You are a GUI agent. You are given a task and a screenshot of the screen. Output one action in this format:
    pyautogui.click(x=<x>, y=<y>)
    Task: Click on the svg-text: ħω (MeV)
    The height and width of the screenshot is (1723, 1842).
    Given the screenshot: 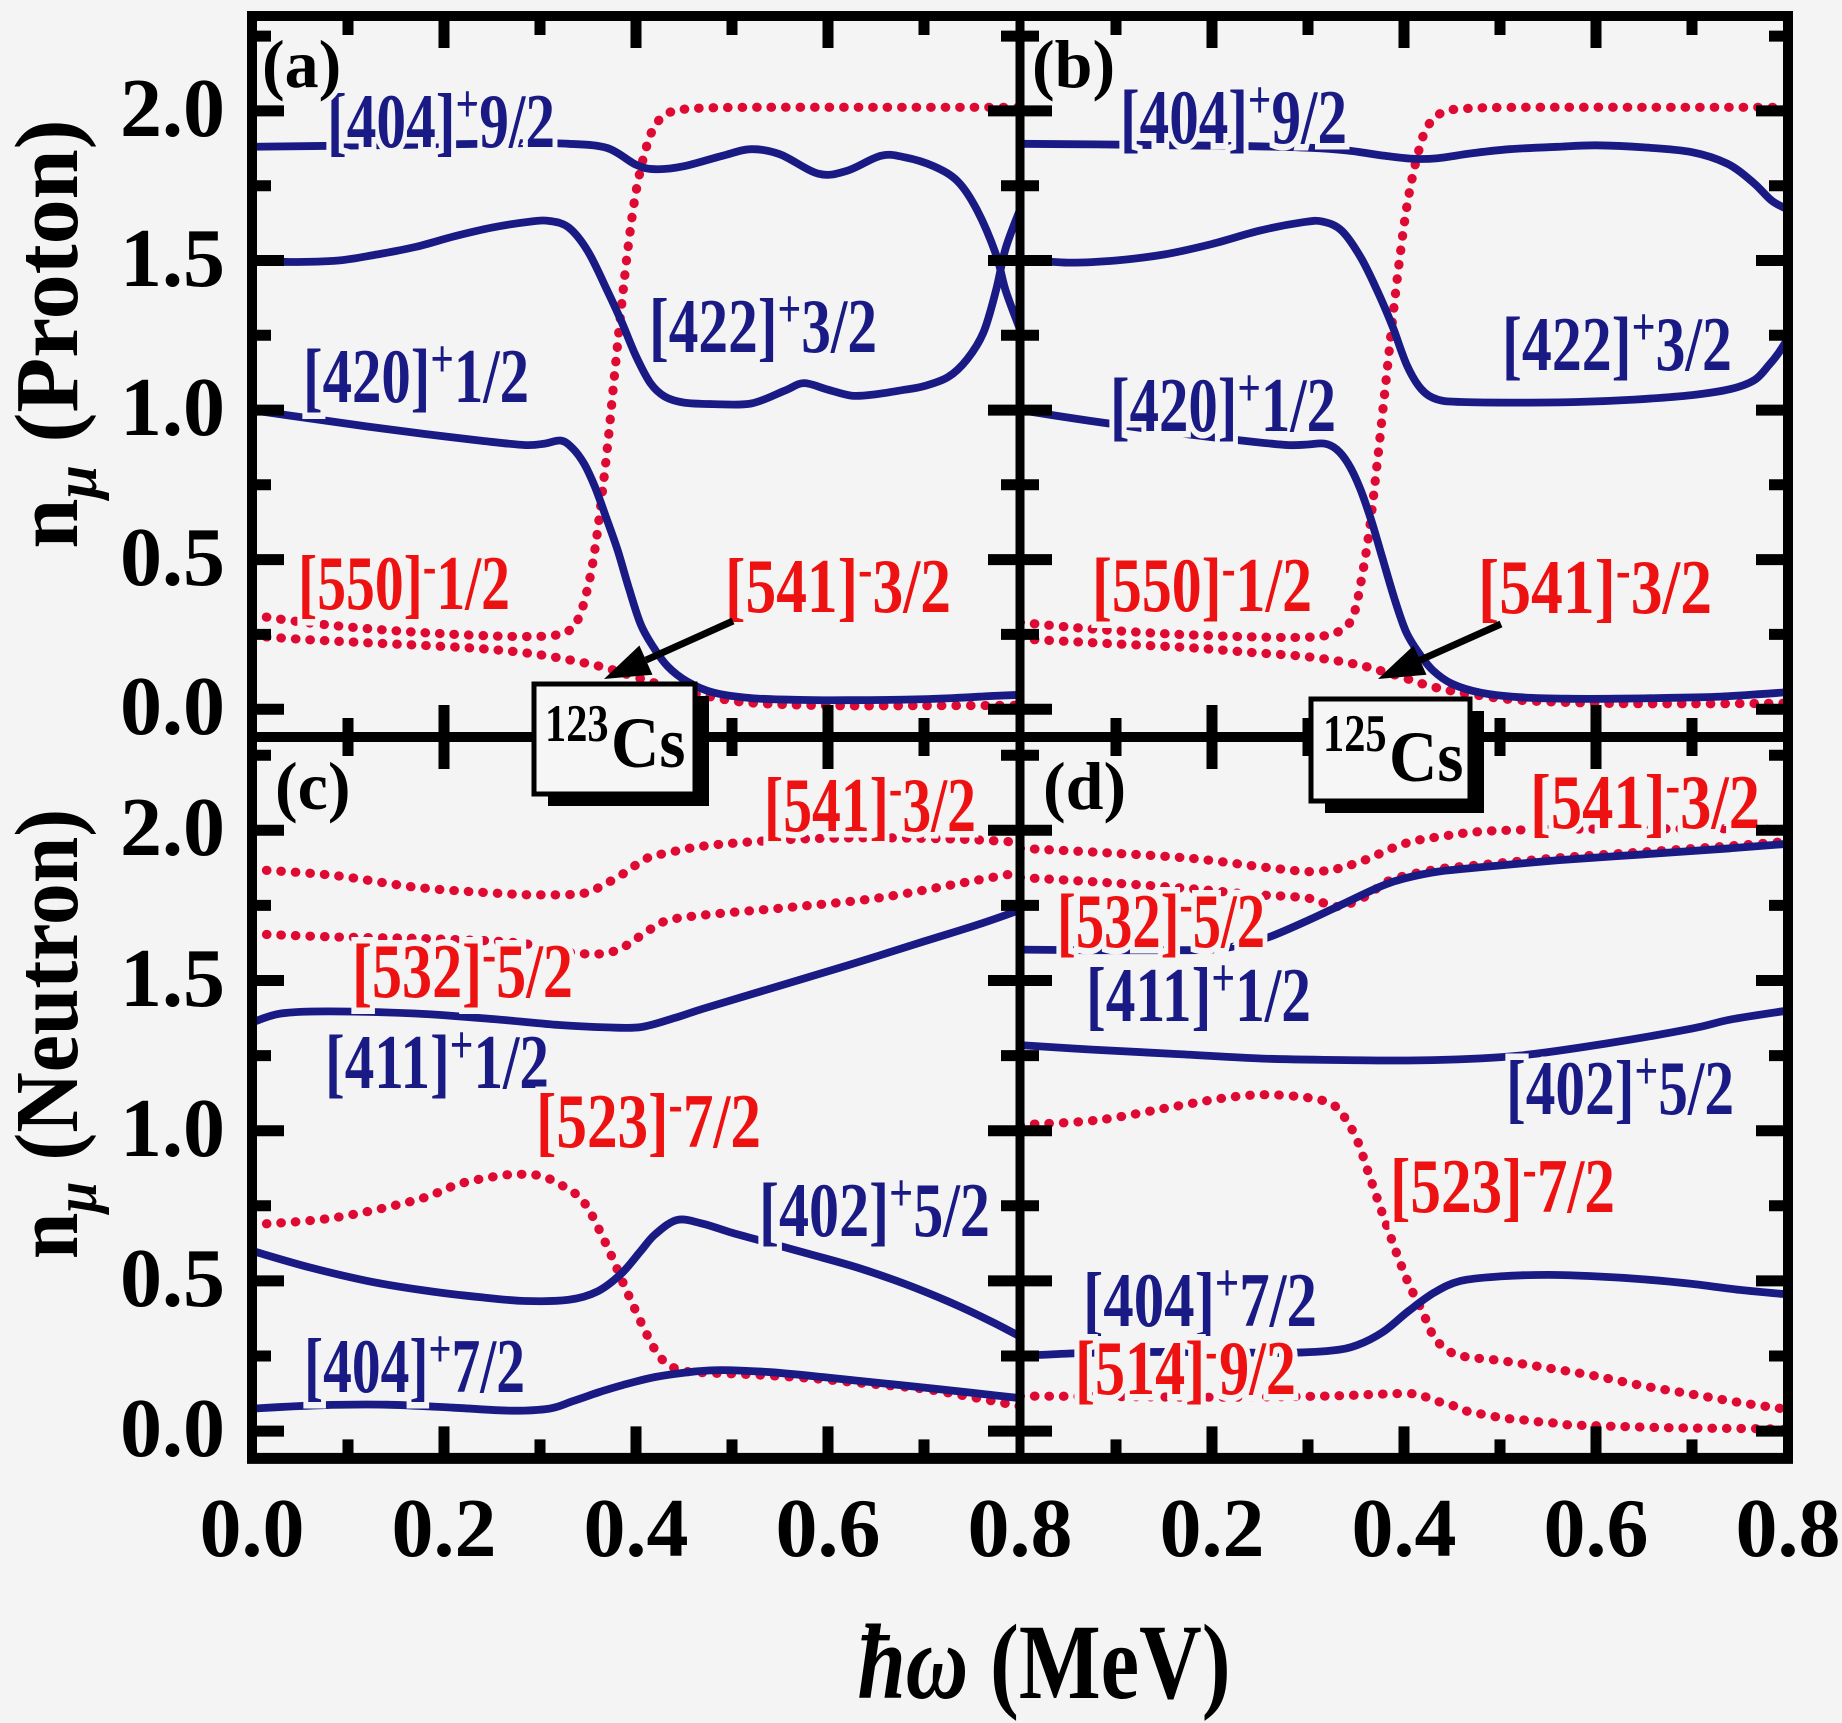 What is the action you would take?
    pyautogui.click(x=1043, y=1662)
    